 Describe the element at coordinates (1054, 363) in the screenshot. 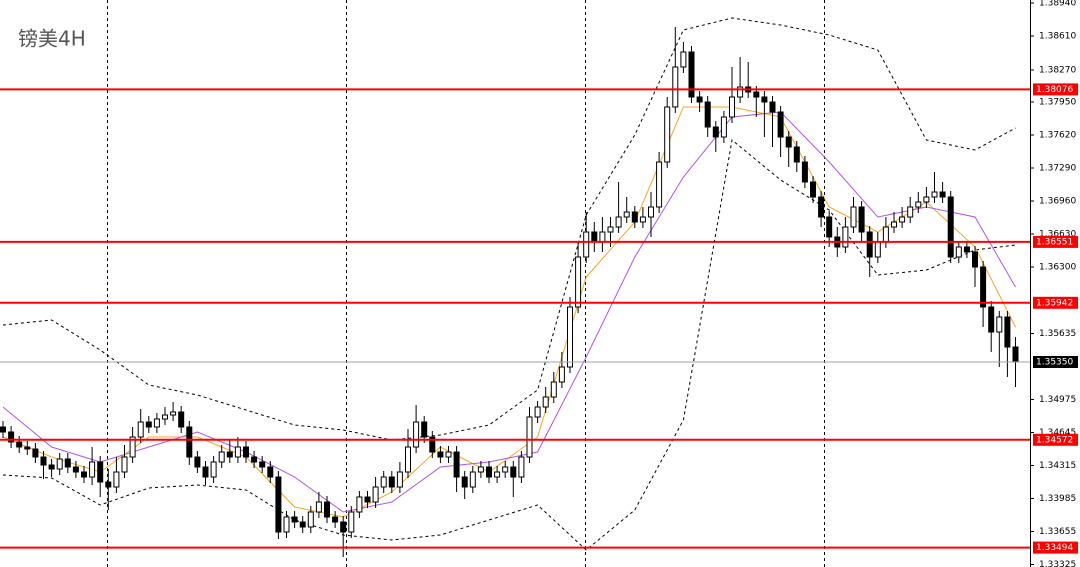

I see `current-price-label: 1.35350` at that location.